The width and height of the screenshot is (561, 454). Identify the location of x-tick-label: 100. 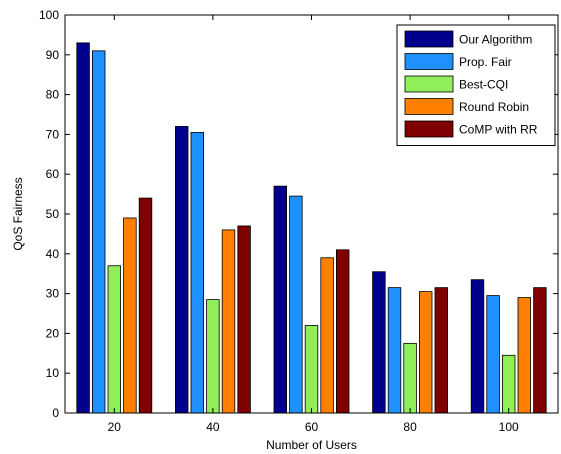
(509, 427).